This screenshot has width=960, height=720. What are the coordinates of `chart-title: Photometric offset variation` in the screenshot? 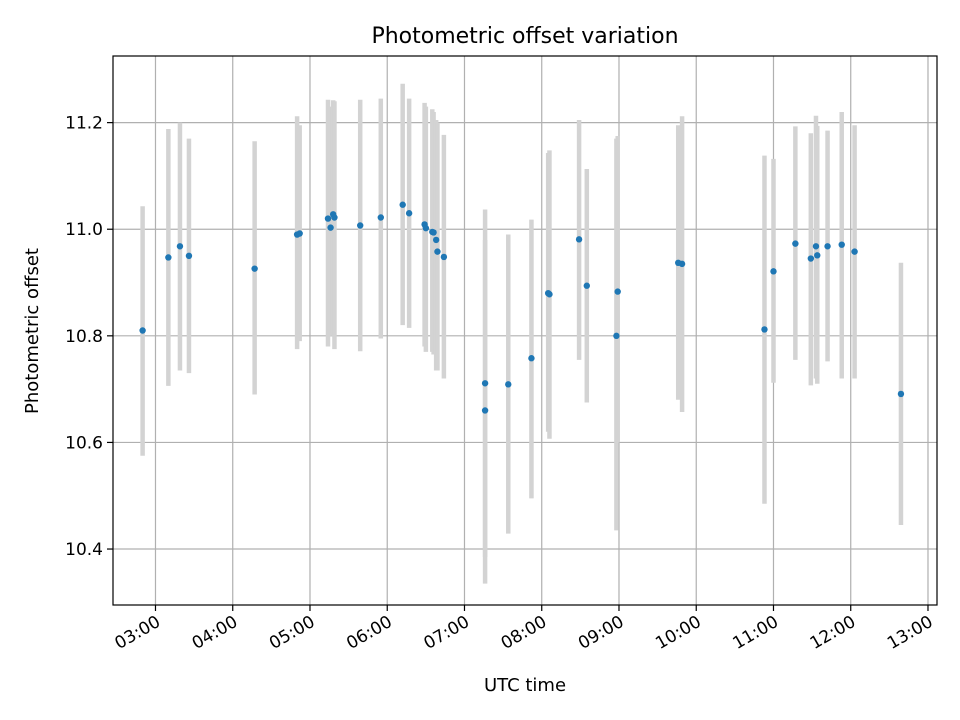 It's located at (524, 36).